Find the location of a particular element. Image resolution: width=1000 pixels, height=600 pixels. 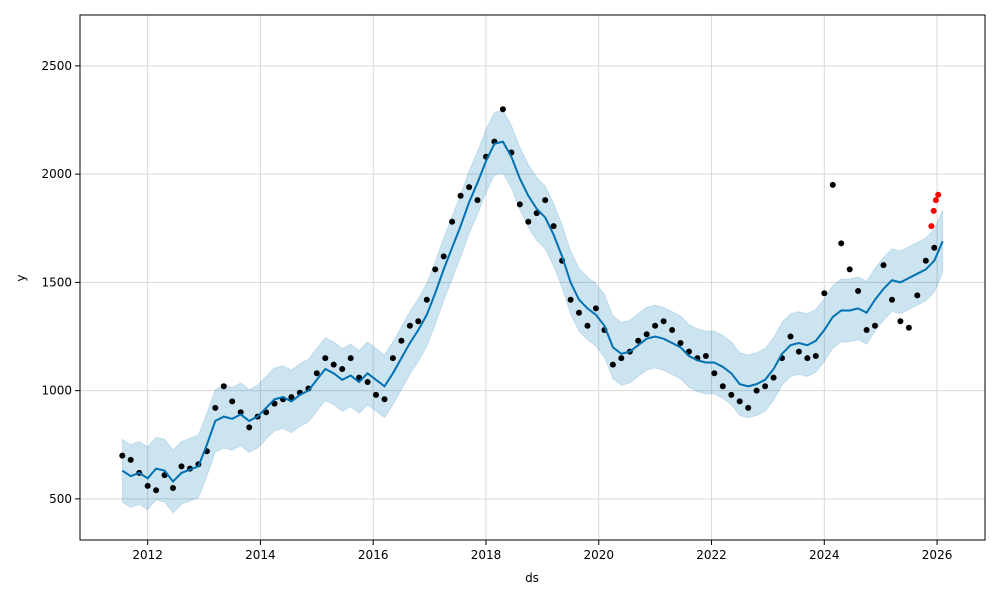

y-tick-label: 2000 is located at coordinates (56, 174).